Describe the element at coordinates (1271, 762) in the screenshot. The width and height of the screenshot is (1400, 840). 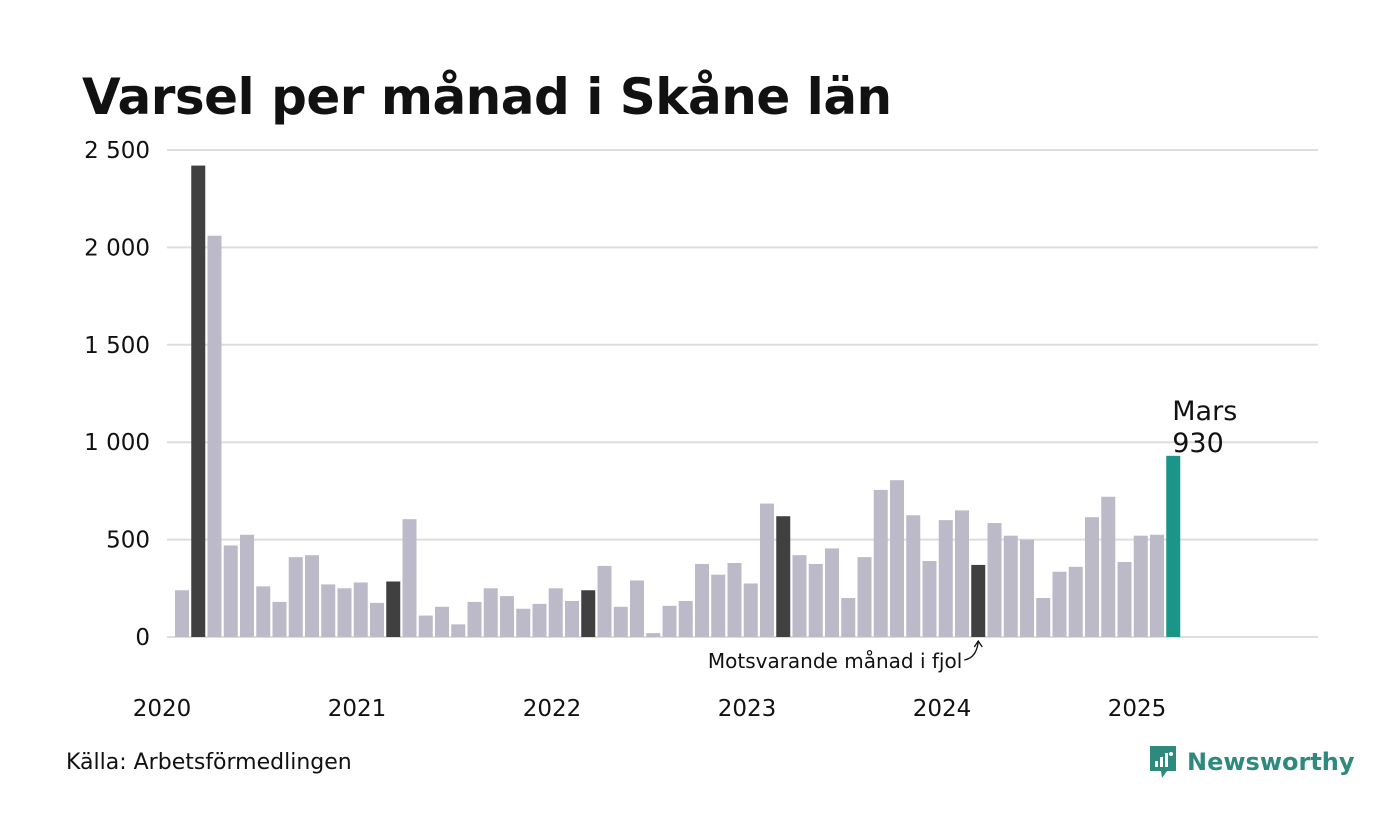
I see `brand-name: Newsworthy` at that location.